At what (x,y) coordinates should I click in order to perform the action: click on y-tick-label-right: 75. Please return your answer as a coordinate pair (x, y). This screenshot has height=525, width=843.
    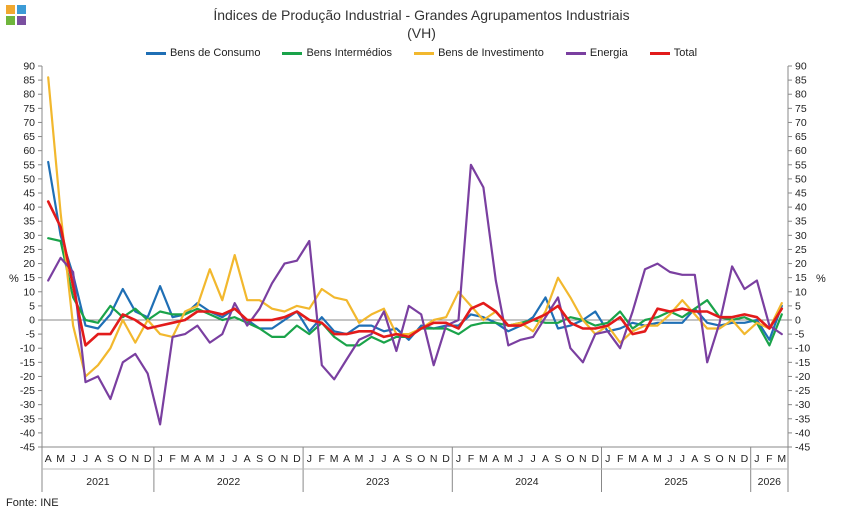
    Looking at the image, I should click on (801, 109).